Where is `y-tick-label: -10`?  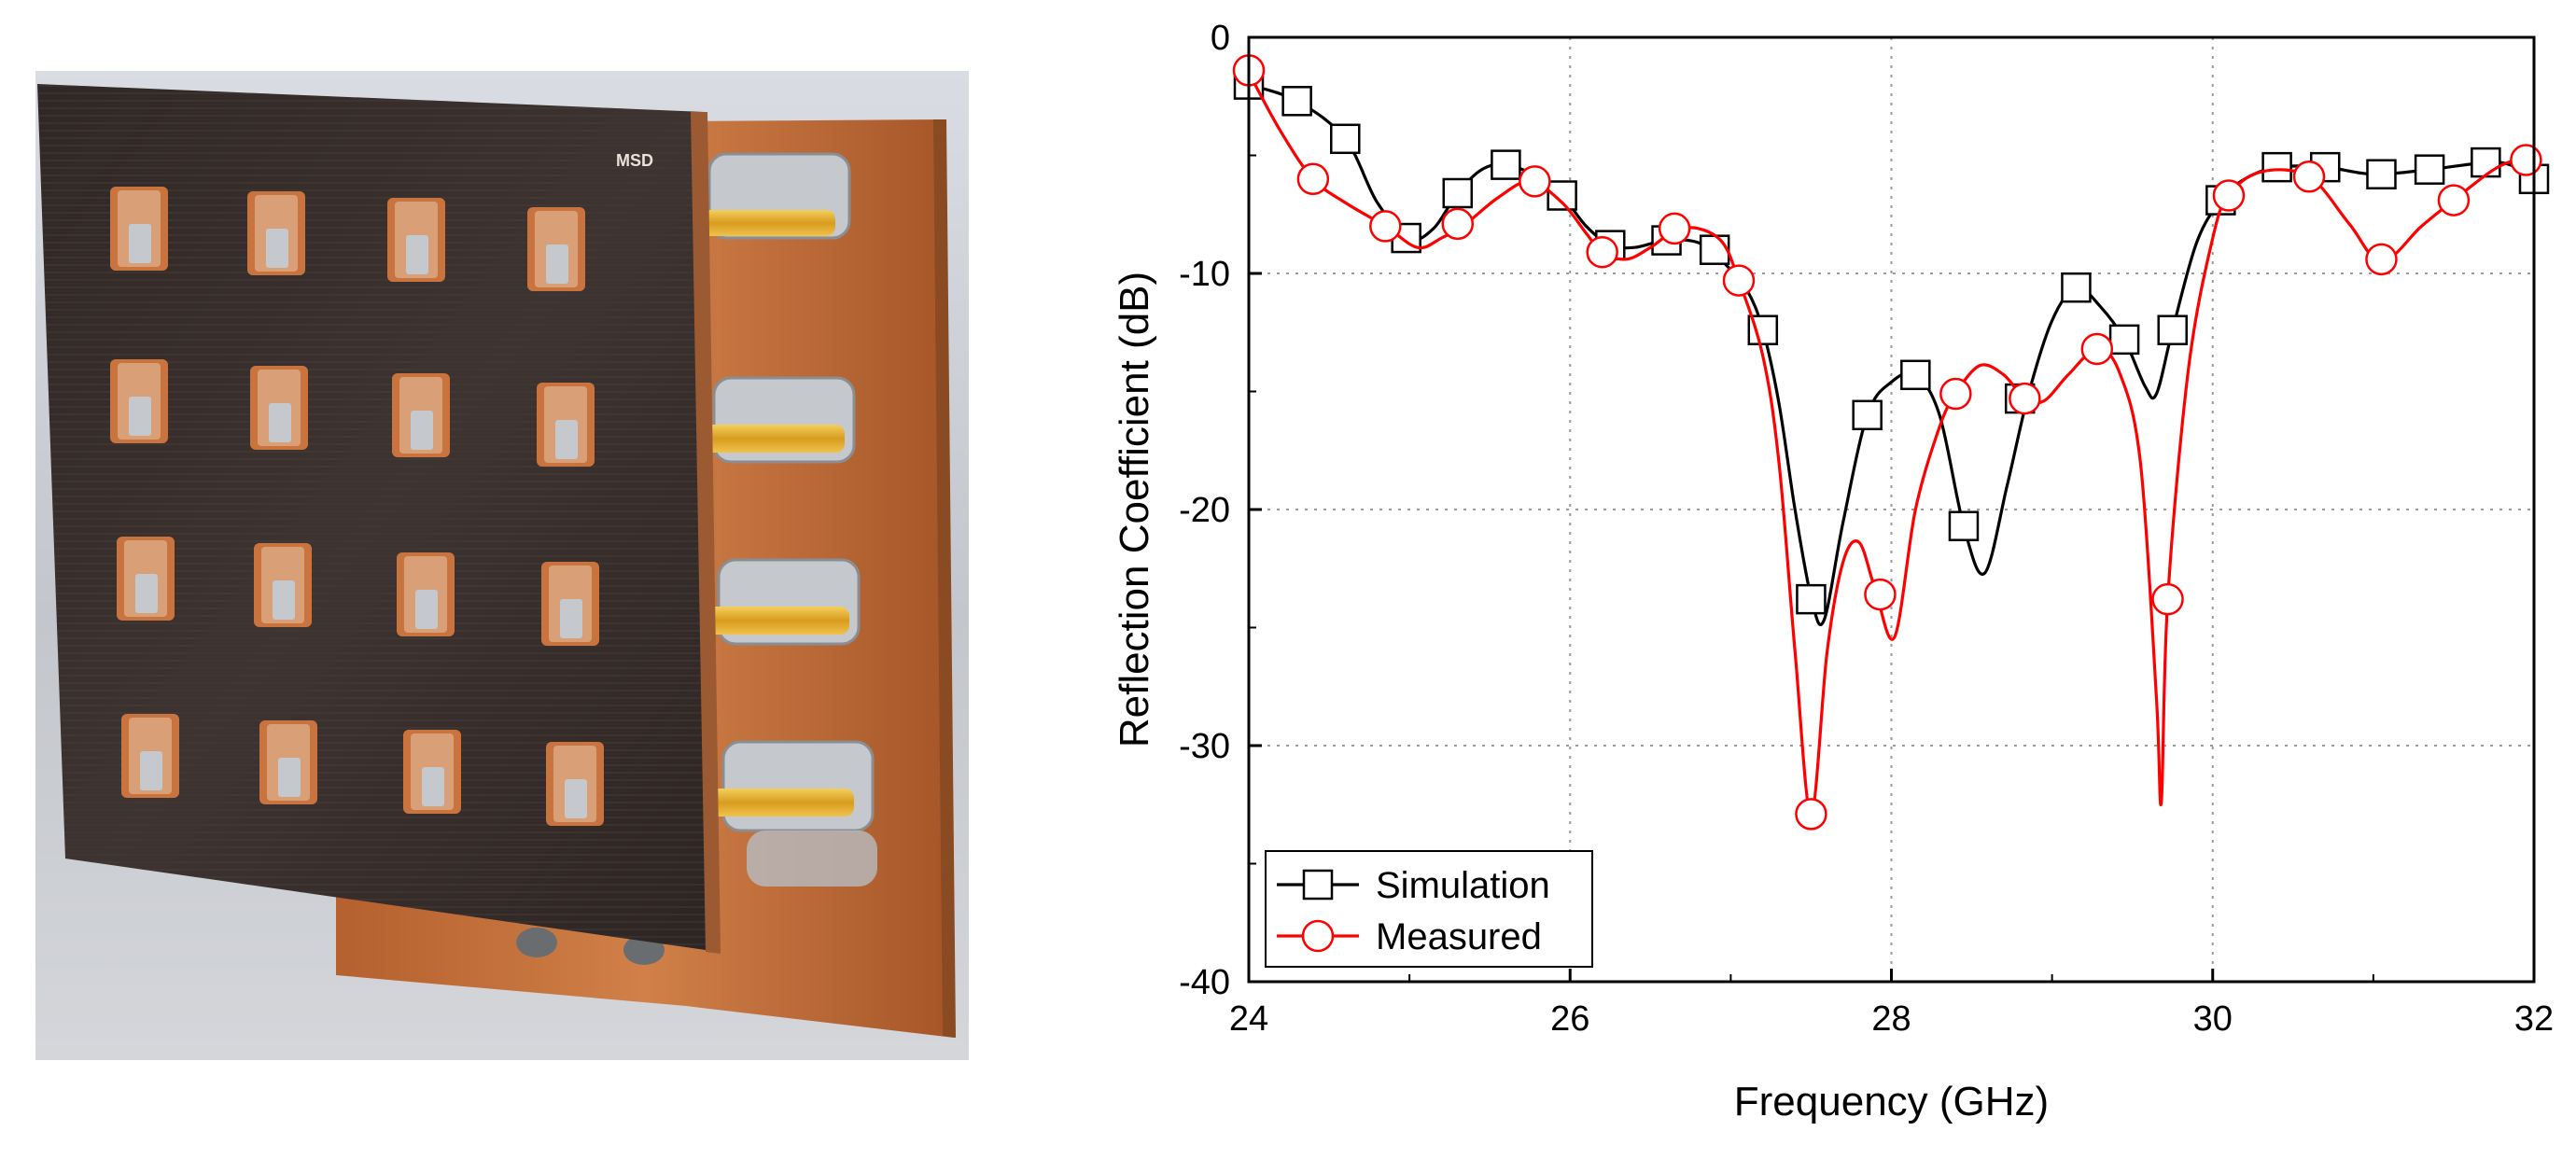
y-tick-label: -10 is located at coordinates (1204, 274).